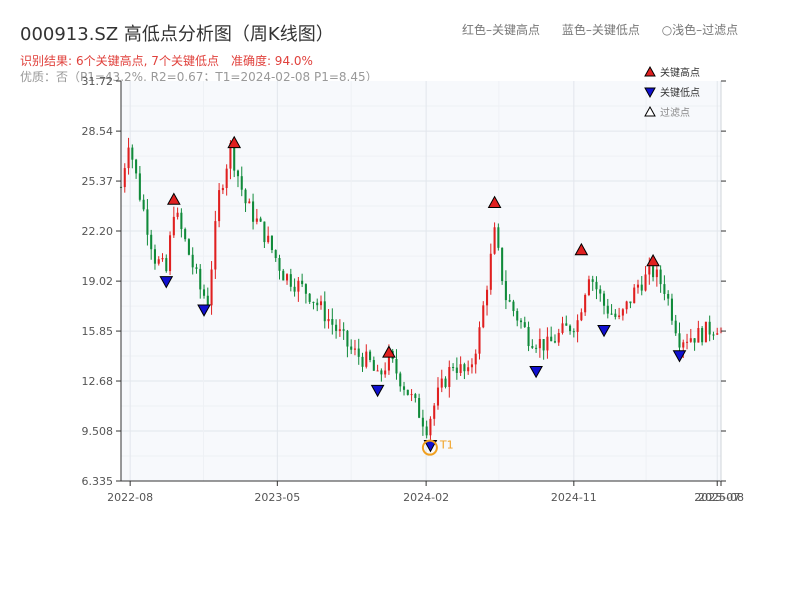  Describe the element at coordinates (679, 356) in the screenshot. I see `key-low-marker` at that location.